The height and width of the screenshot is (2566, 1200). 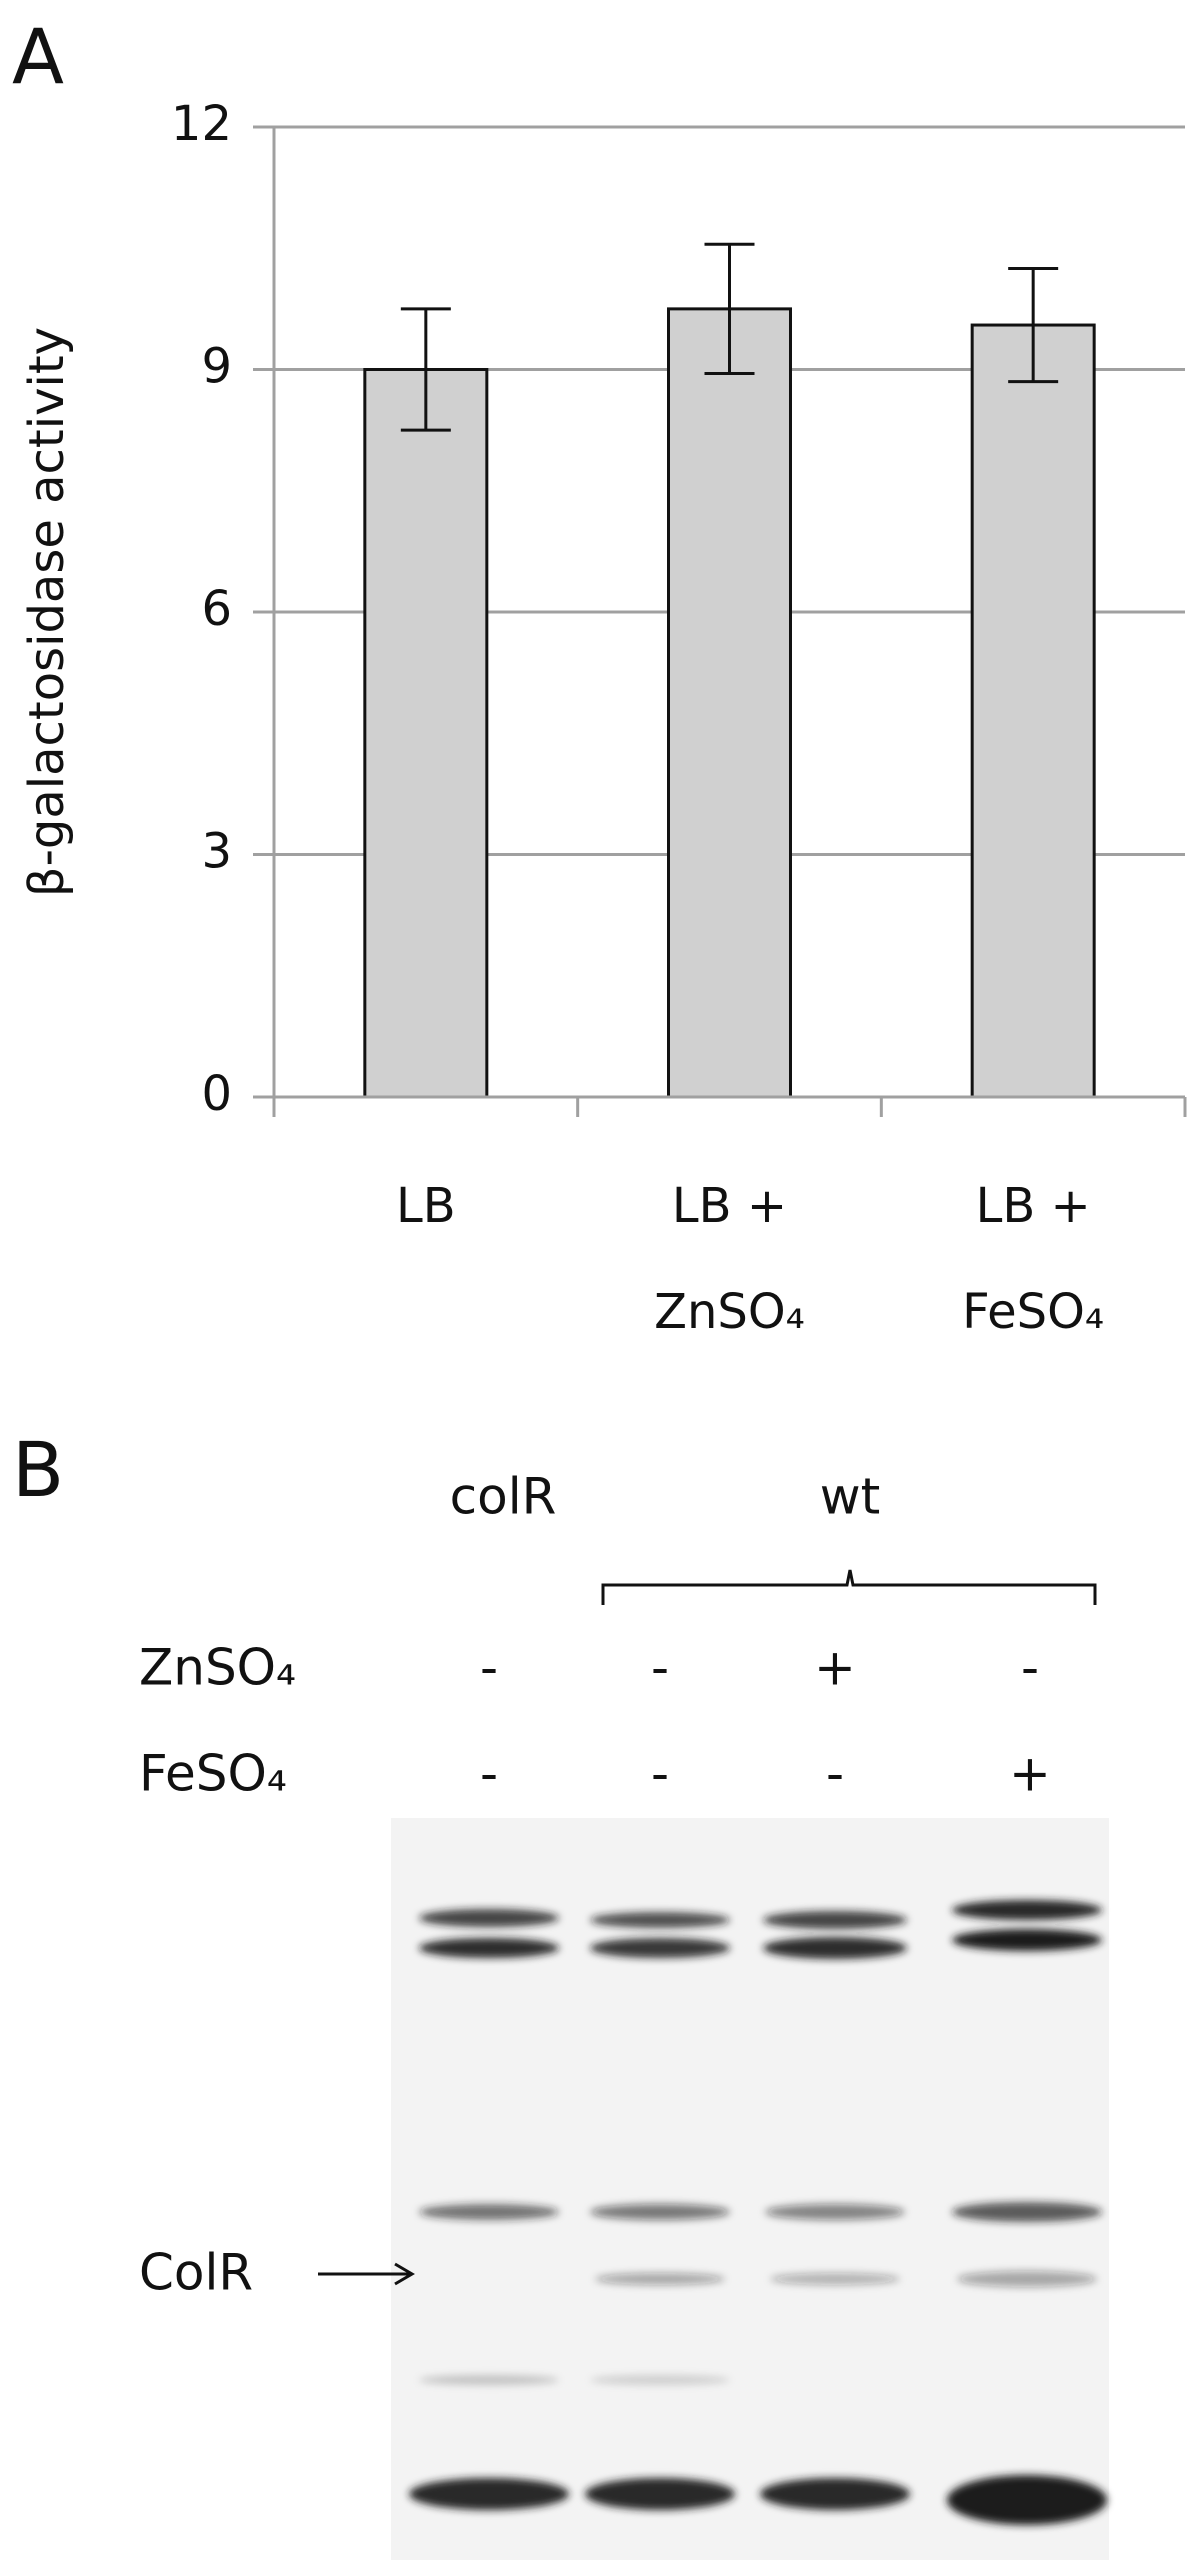 What do you see at coordinates (425, 1206) in the screenshot?
I see `x-tick-label: LB` at bounding box center [425, 1206].